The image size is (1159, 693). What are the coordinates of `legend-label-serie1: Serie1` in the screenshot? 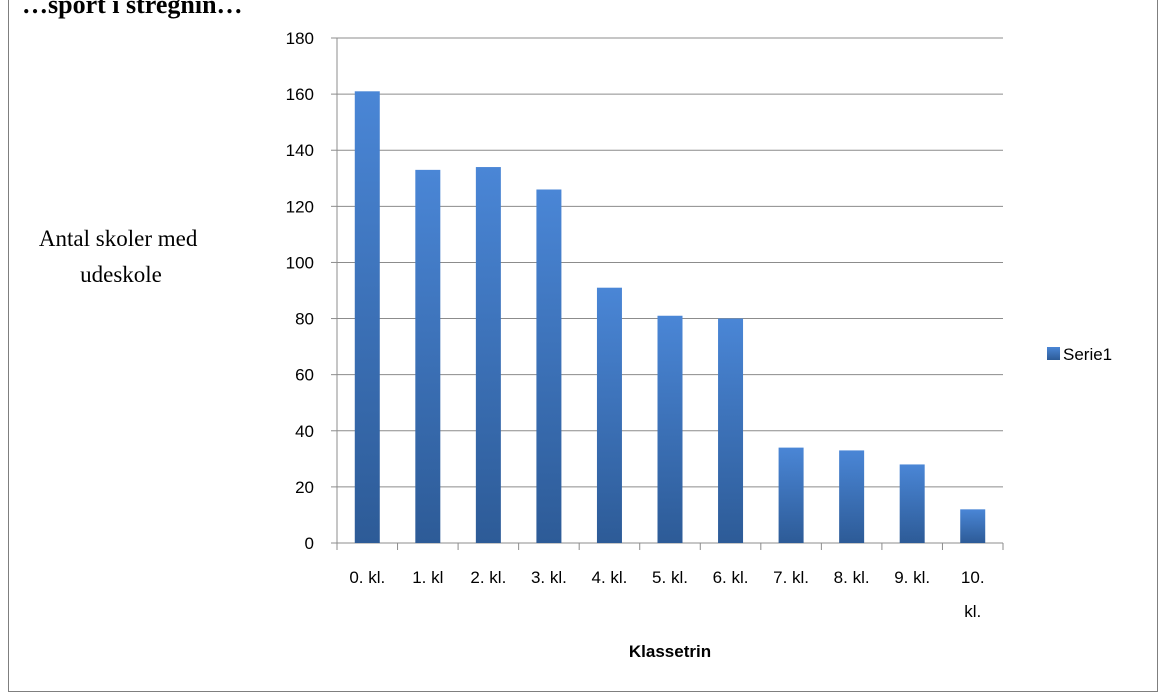 It's located at (1087, 354).